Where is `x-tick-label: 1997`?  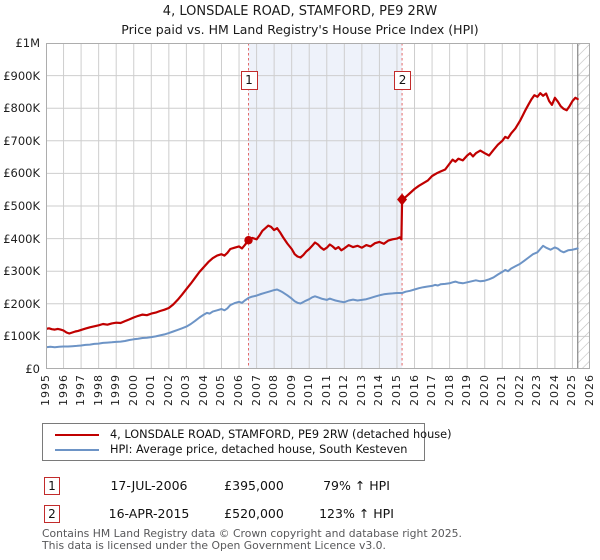
x-tick-label: 1997 is located at coordinates (81, 390).